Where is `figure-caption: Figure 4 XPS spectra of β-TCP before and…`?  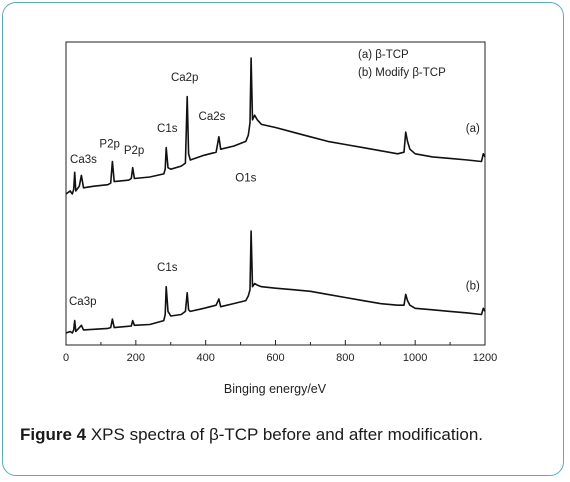 figure-caption: Figure 4 XPS spectra of β-TCP before and… is located at coordinates (290, 435).